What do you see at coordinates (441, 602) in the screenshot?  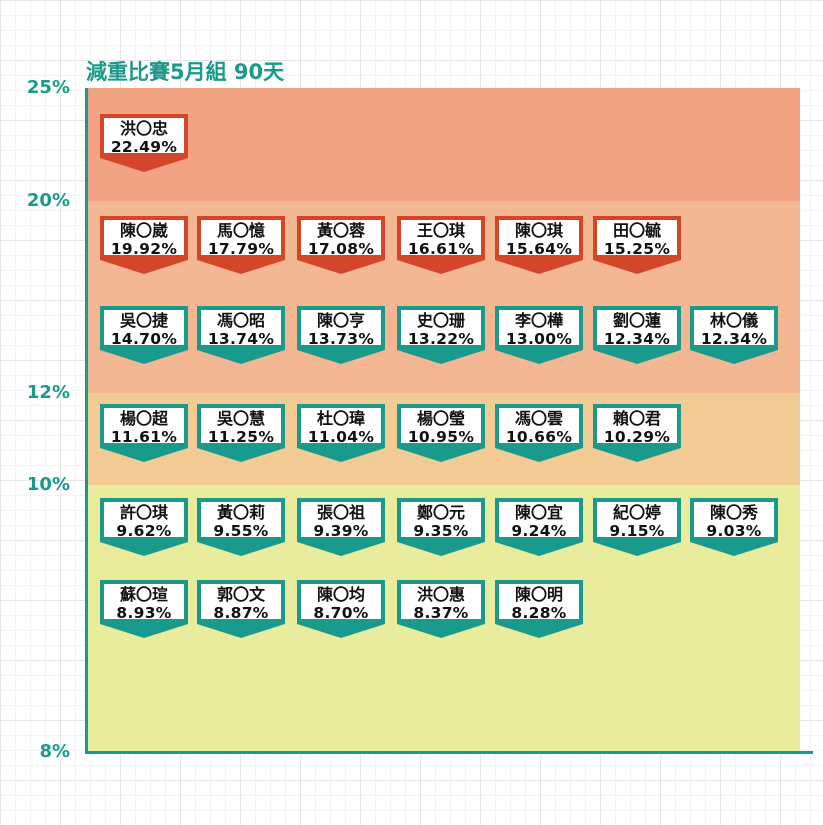 I see `tag-box: 洪〇惠 8.37%` at bounding box center [441, 602].